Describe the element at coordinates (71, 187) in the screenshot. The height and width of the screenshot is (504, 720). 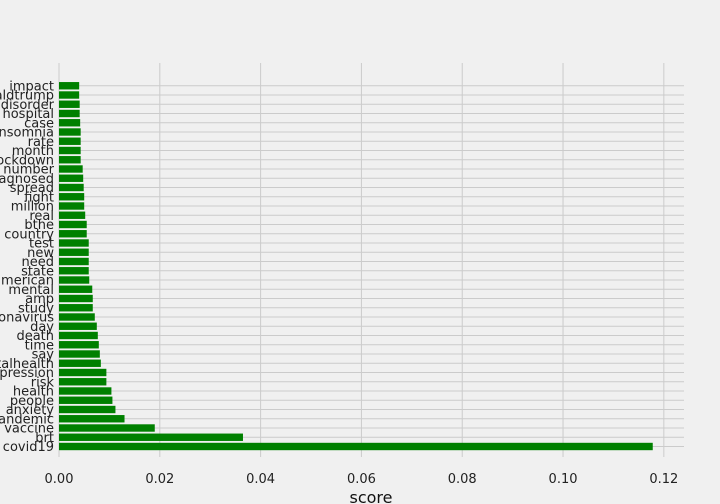
I see `bar-spread` at that location.